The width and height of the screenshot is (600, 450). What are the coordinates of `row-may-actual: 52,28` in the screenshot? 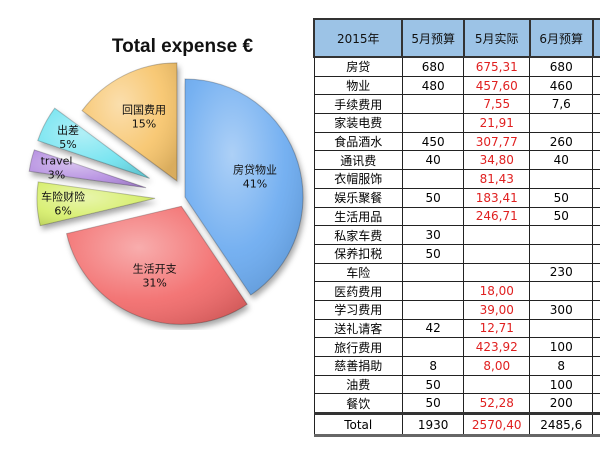 It's located at (497, 404).